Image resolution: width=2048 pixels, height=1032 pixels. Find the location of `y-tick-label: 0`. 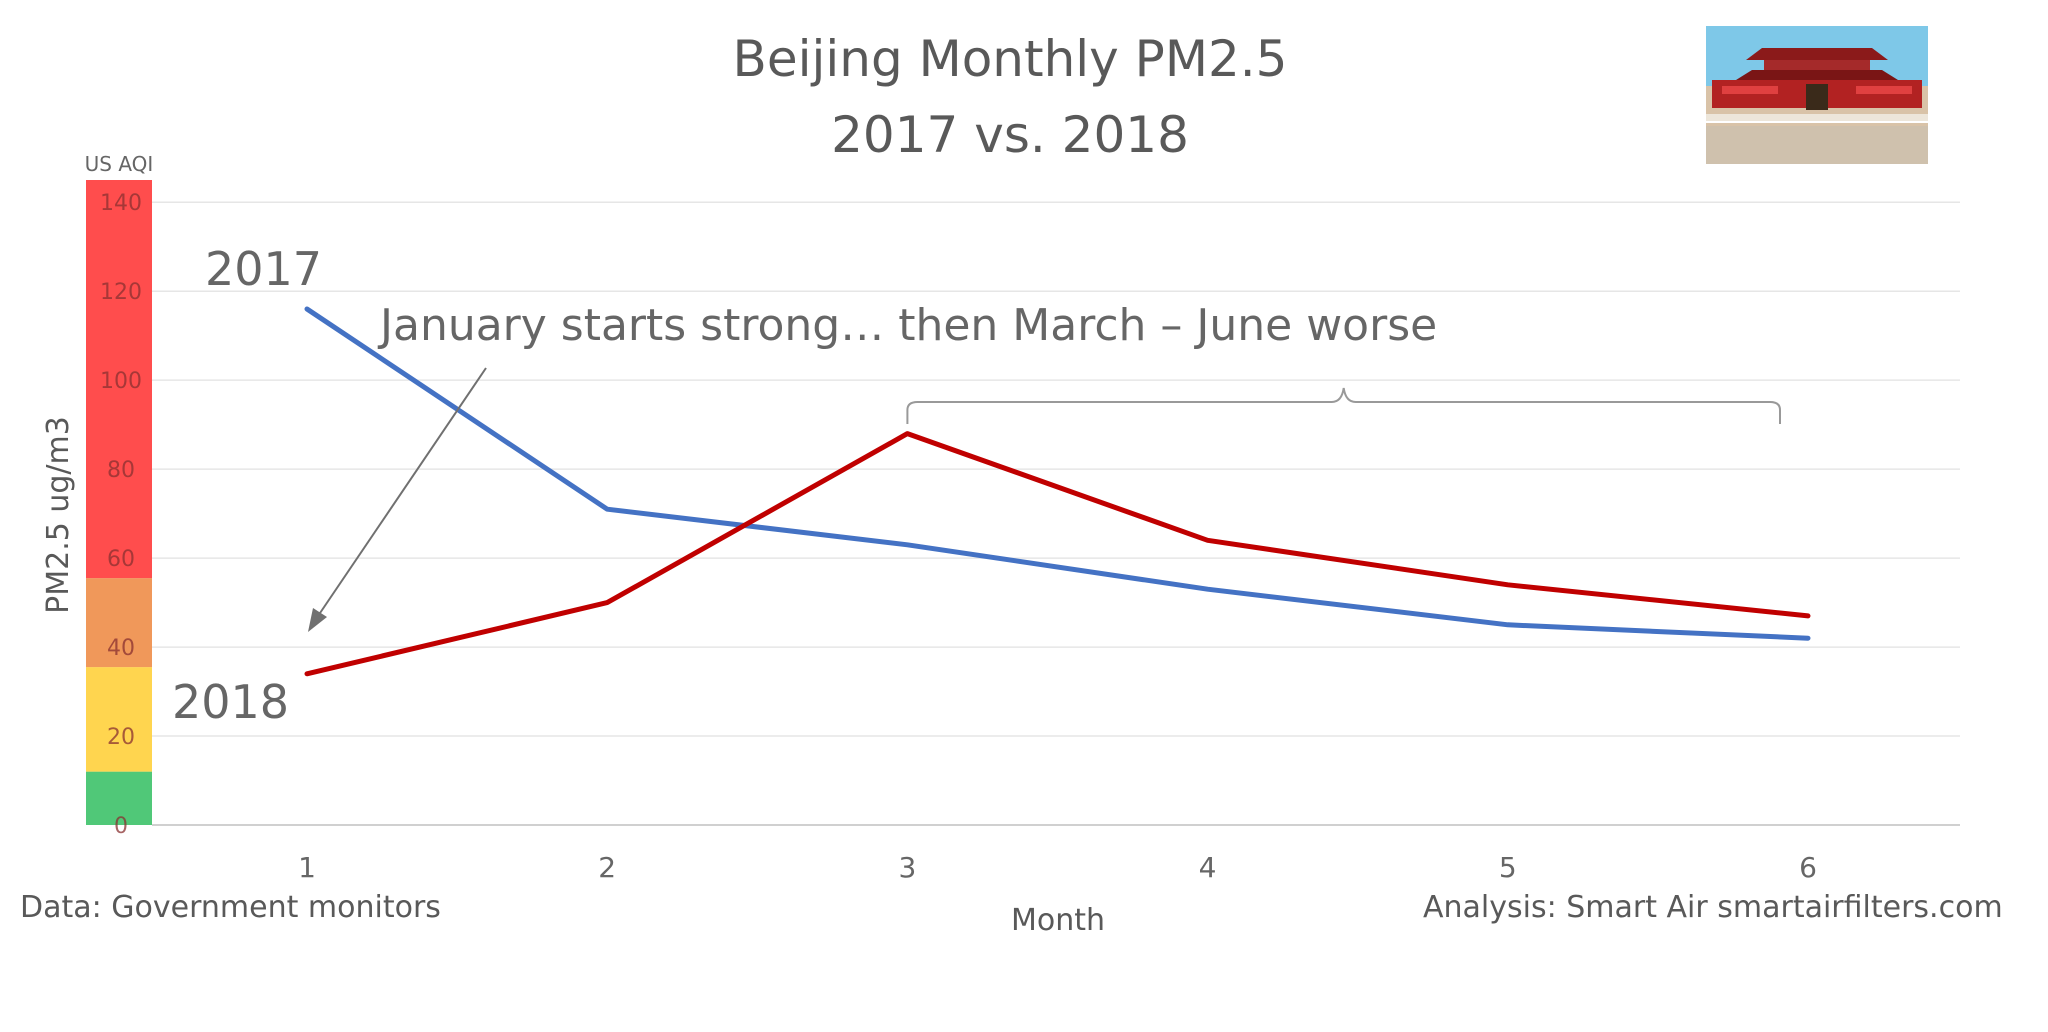

y-tick-label: 0 is located at coordinates (121, 826).